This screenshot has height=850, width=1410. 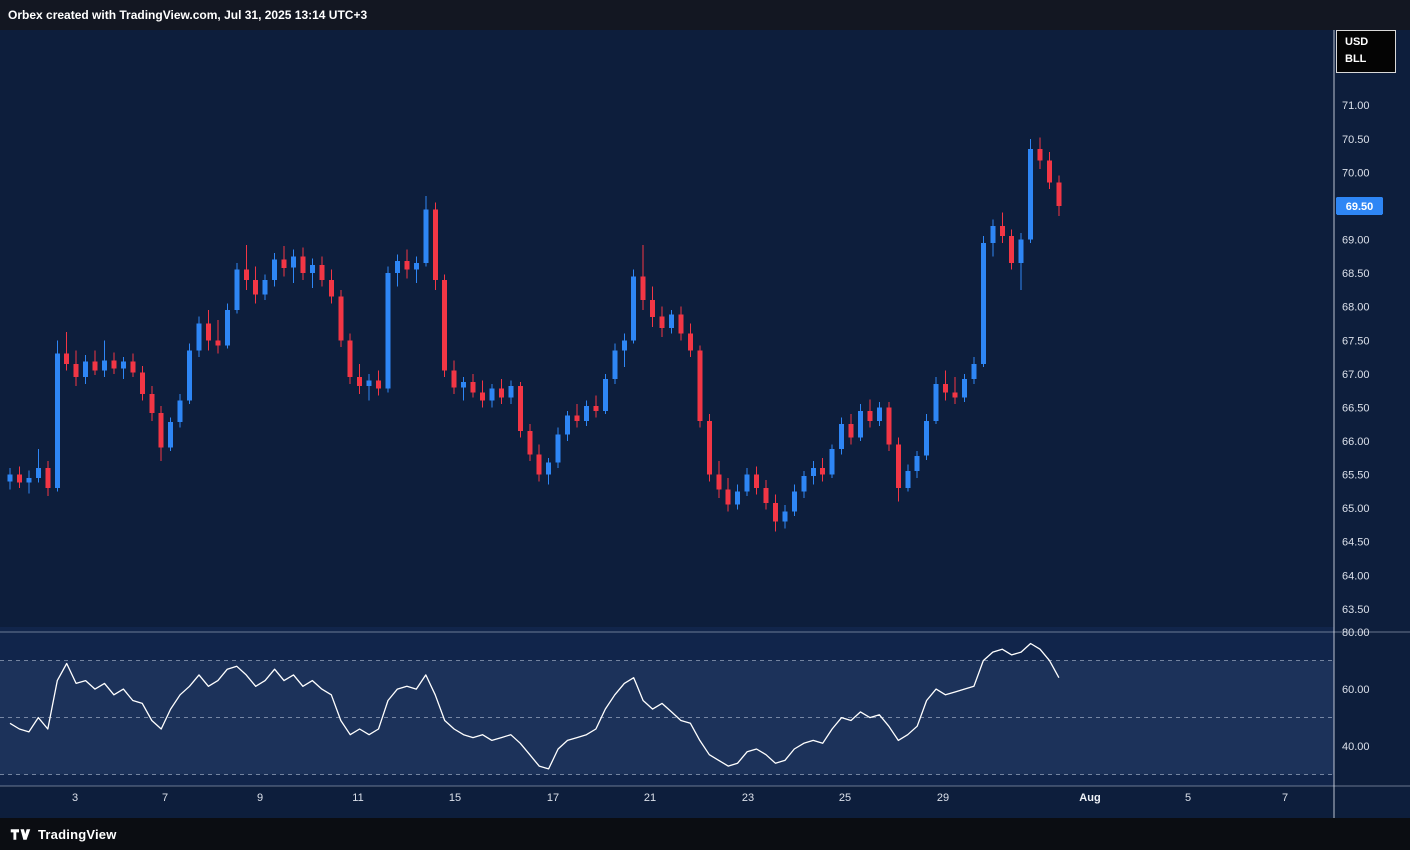 I want to click on price-axis-label: 71.00, so click(x=1356, y=106).